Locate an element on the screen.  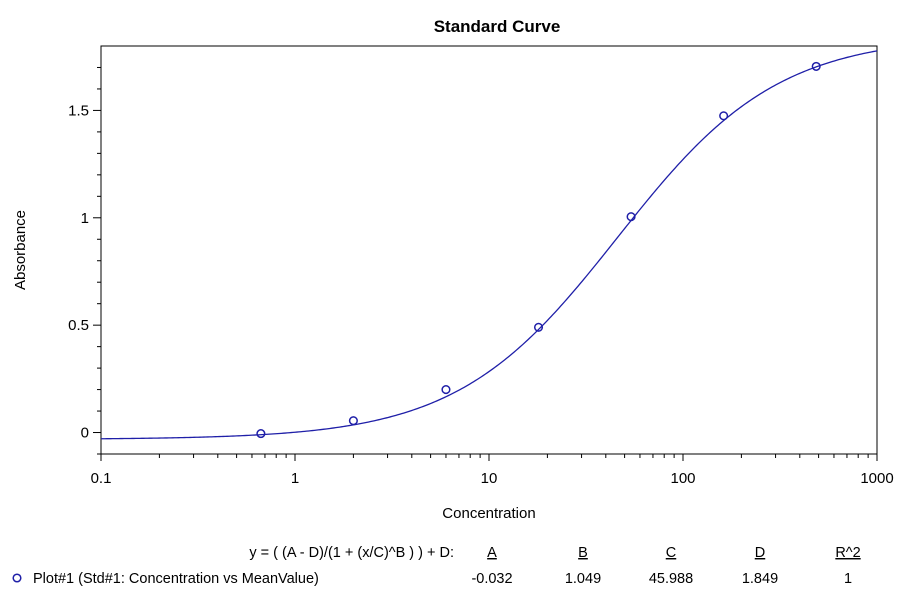
fit-value-a: -0.032 is located at coordinates (491, 579).